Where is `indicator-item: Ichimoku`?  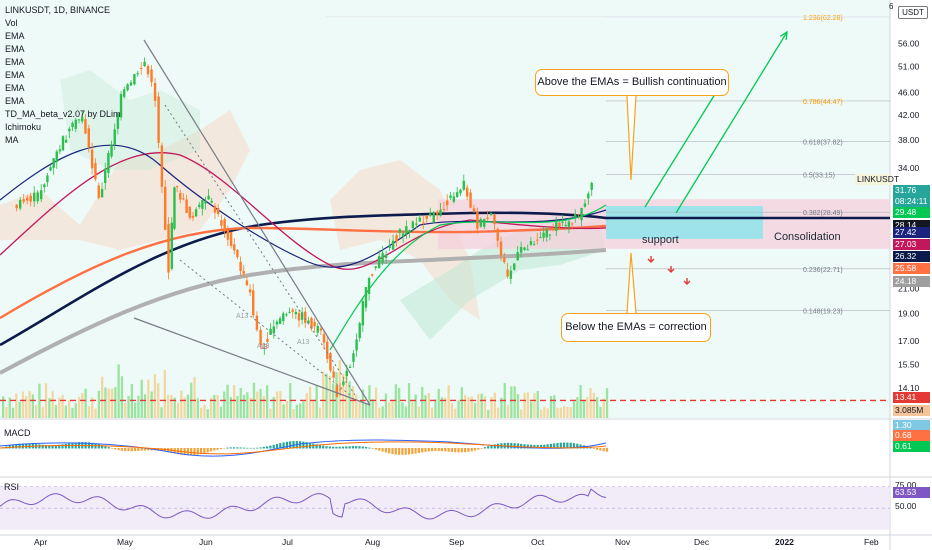
indicator-item: Ichimoku is located at coordinates (23, 127).